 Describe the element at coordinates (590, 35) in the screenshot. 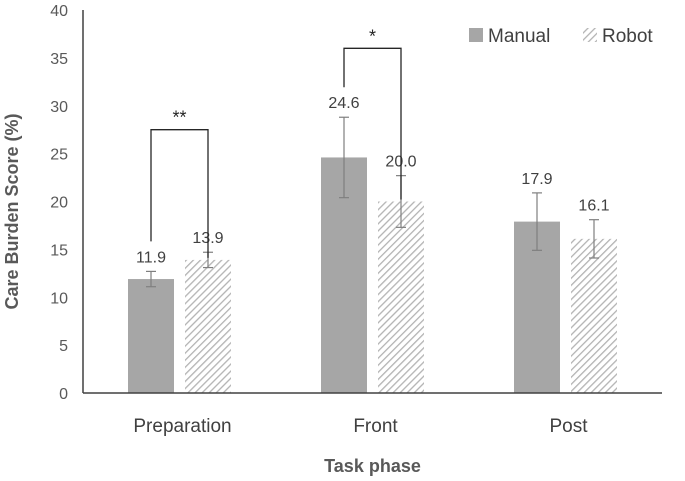

I see `legend-swatch-robot` at that location.